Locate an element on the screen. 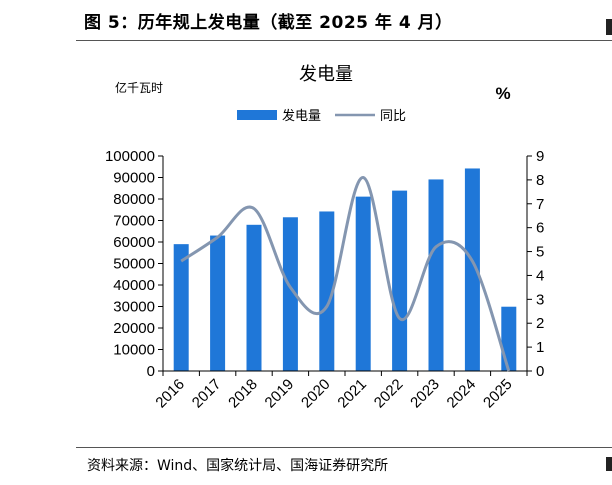 This screenshot has width=612, height=485. x-tick-label: 2023 is located at coordinates (425, 394).